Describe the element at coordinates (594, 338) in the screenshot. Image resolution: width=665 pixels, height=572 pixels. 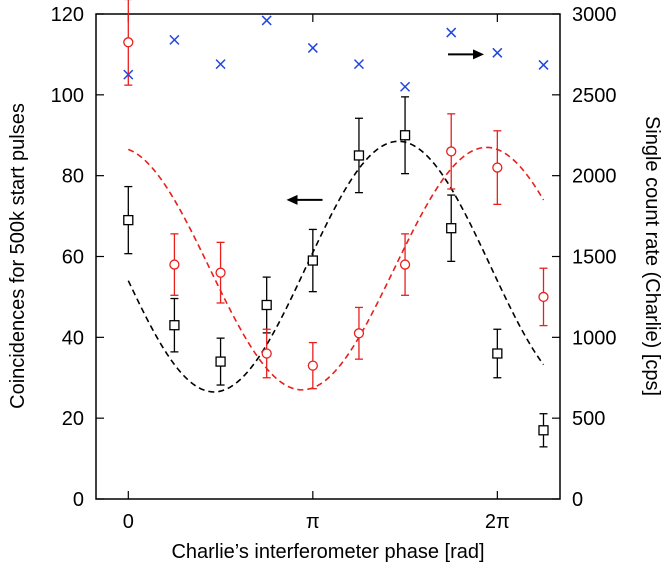
I see `y-right-tick-label: 1000` at that location.